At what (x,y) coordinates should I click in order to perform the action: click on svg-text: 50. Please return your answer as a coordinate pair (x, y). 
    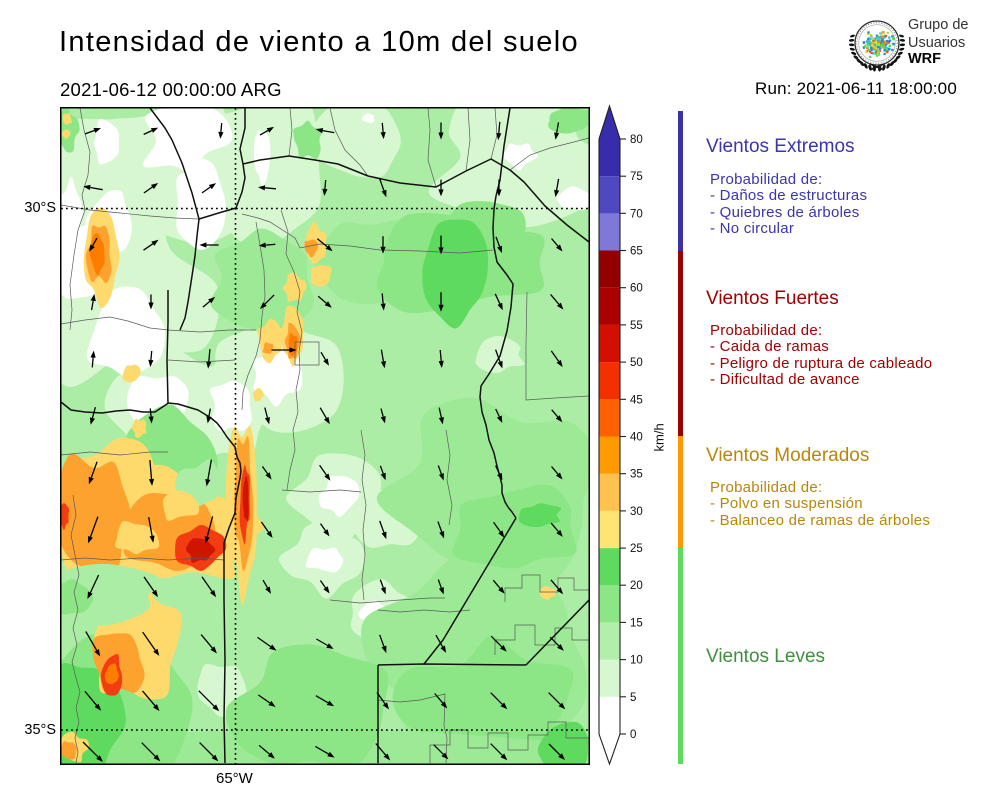
    Looking at the image, I should click on (636, 363).